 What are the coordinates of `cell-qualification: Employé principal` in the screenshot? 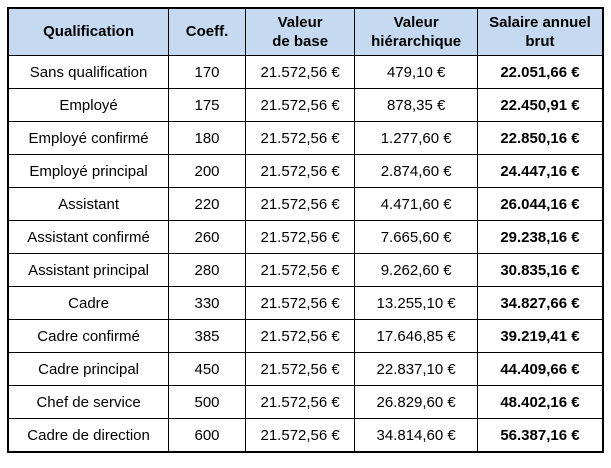 It's located at (88, 171).